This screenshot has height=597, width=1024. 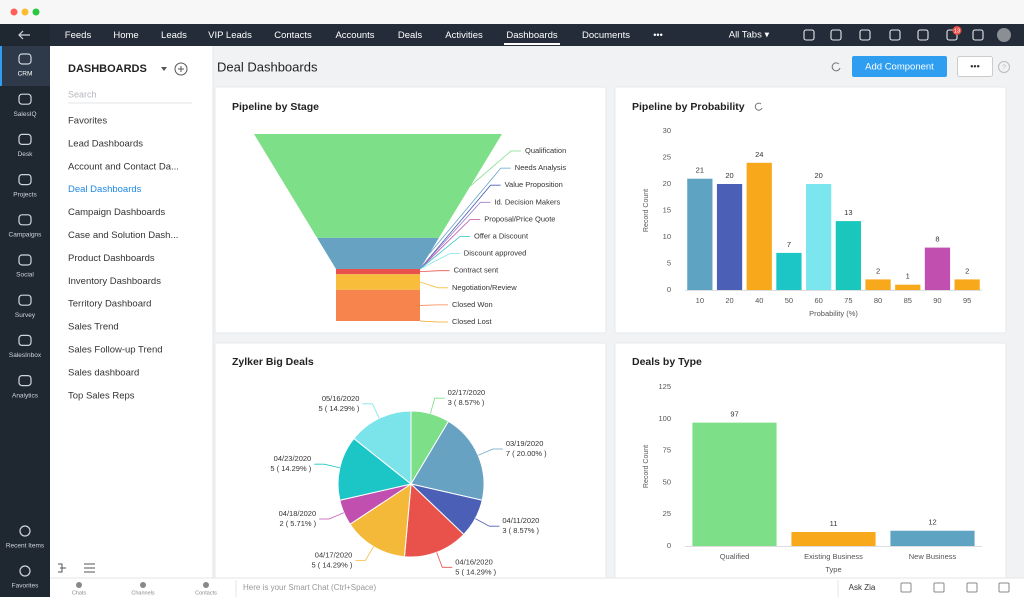 I want to click on pie-label: 04/16/2020, so click(x=474, y=561).